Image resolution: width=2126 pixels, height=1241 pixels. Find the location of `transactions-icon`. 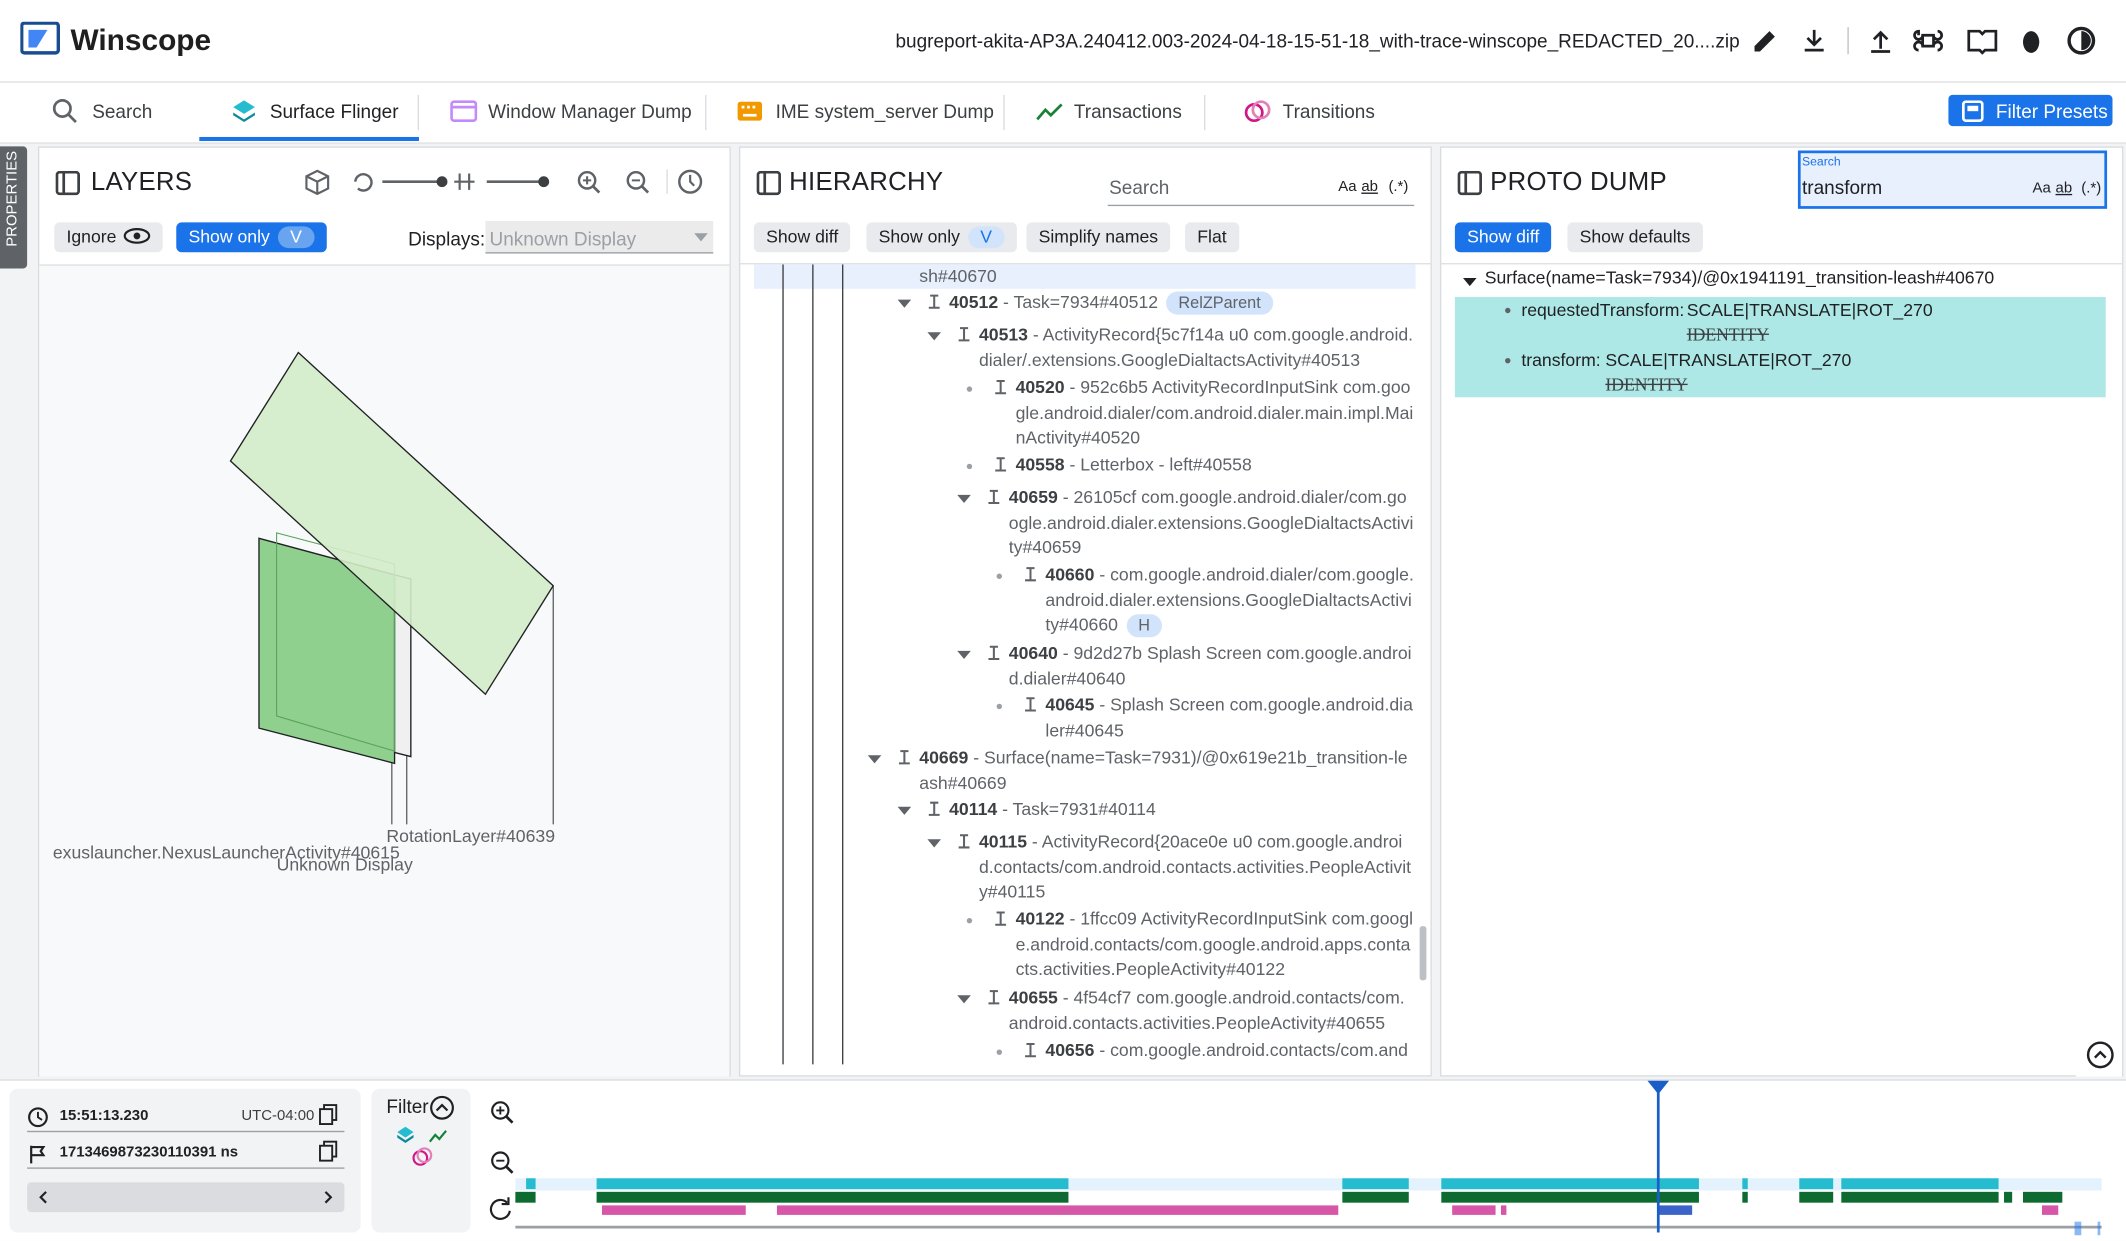

transactions-icon is located at coordinates (1049, 112).